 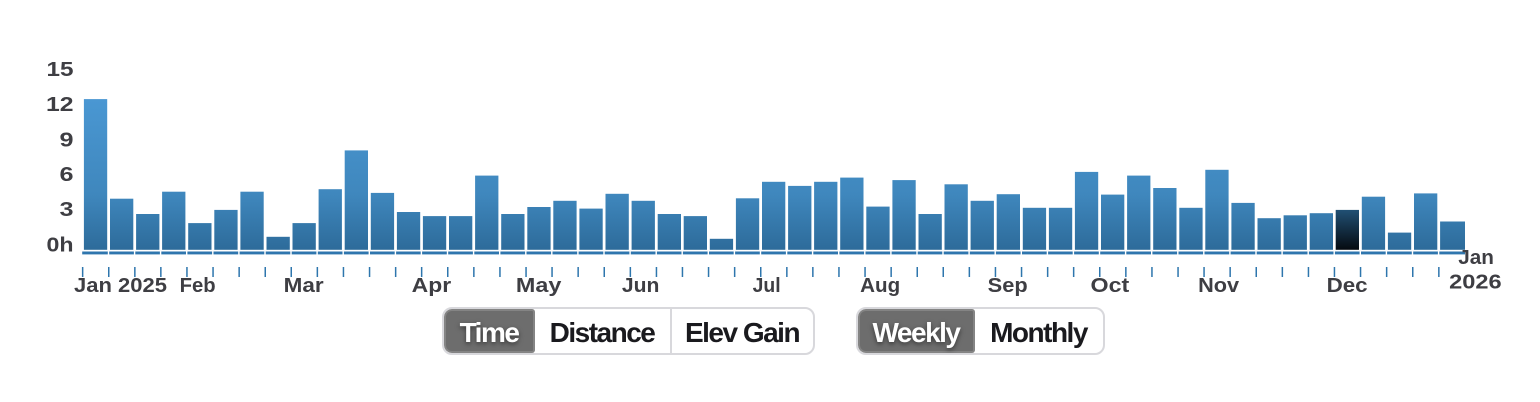 What do you see at coordinates (67, 175) in the screenshot?
I see `svg-text: 6` at bounding box center [67, 175].